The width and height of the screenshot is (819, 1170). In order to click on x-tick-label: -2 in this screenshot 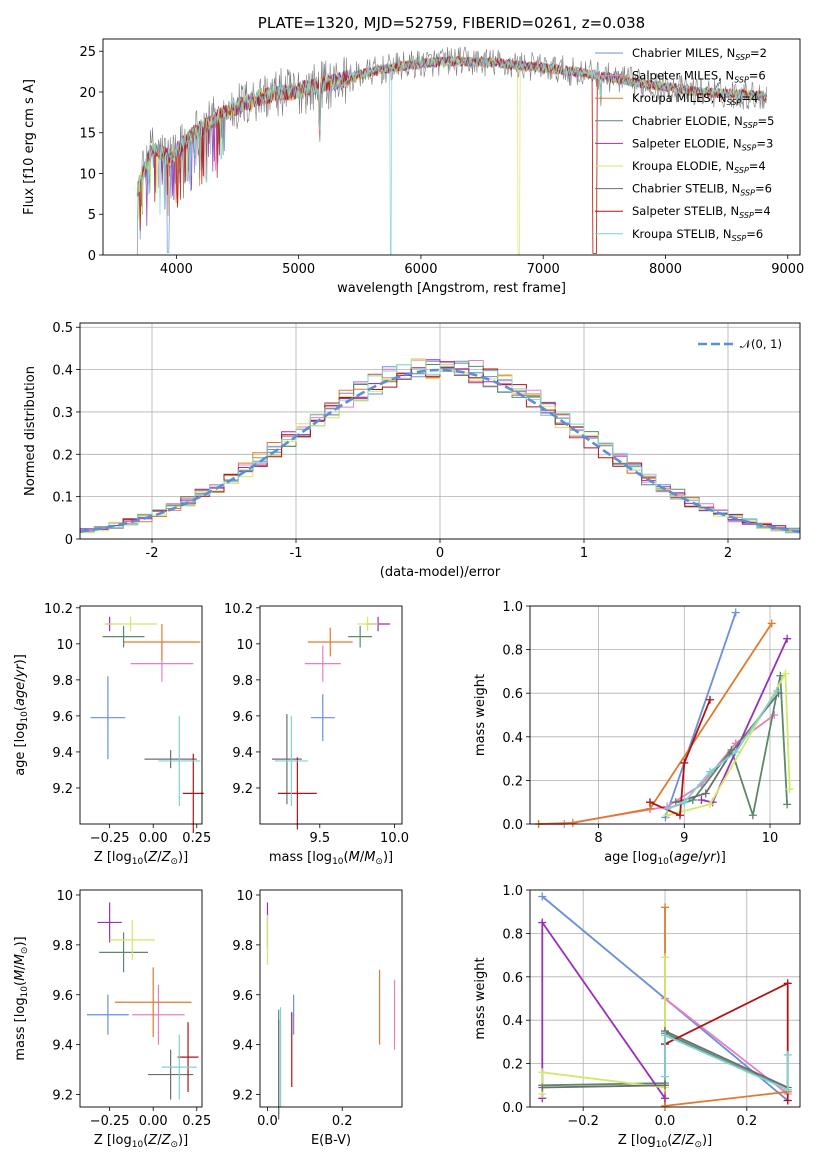, I will do `click(152, 553)`.